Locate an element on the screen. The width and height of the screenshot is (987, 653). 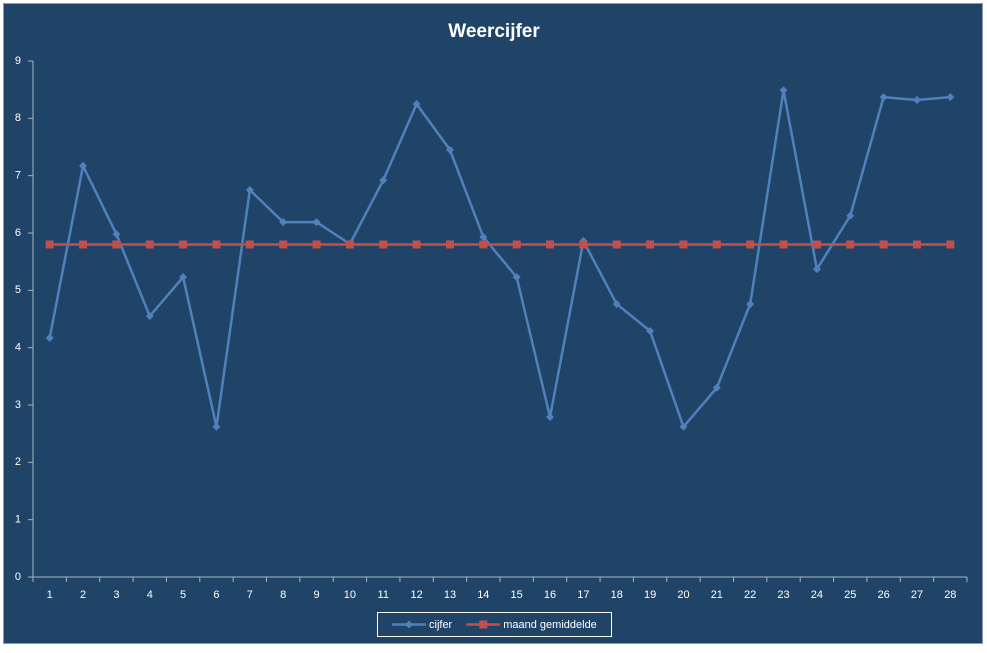
y-tick-label: 3 is located at coordinates (18, 405).